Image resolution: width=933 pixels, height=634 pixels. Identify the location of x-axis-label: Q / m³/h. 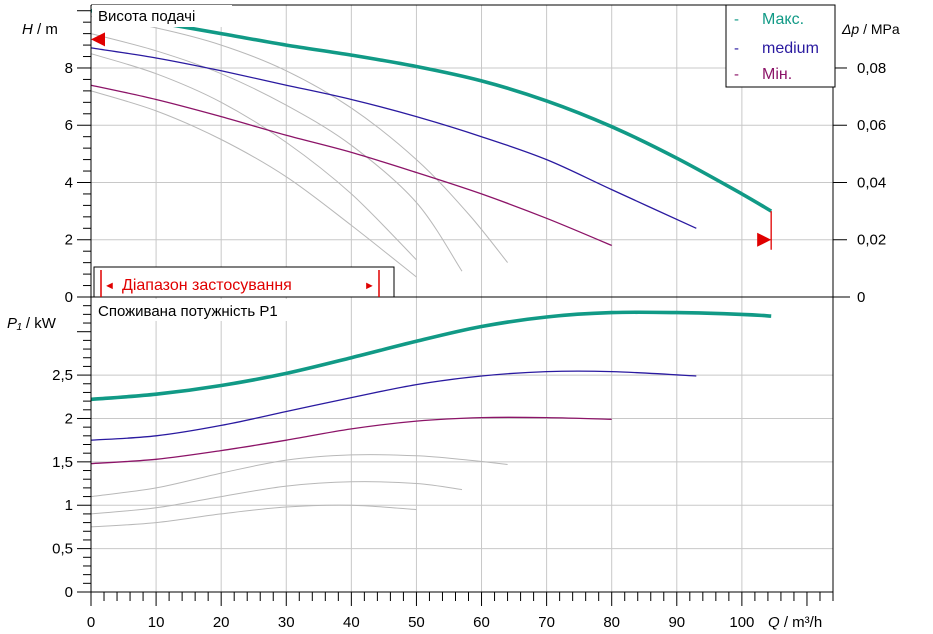
(795, 622).